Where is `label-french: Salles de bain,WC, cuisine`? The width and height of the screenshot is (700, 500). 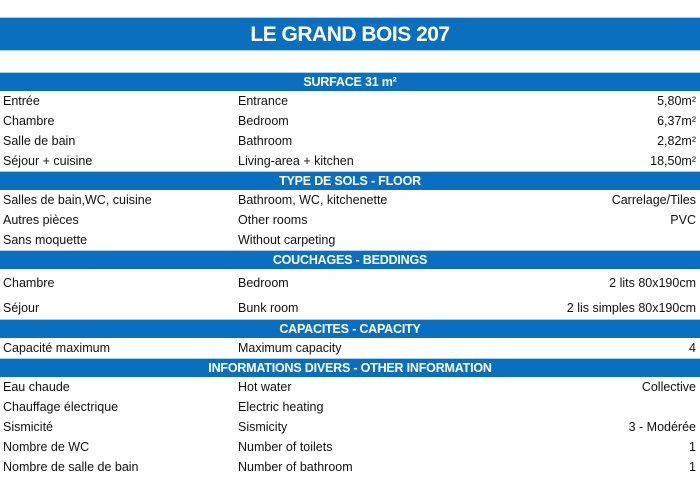 label-french: Salles de bain,WC, cuisine is located at coordinates (77, 200).